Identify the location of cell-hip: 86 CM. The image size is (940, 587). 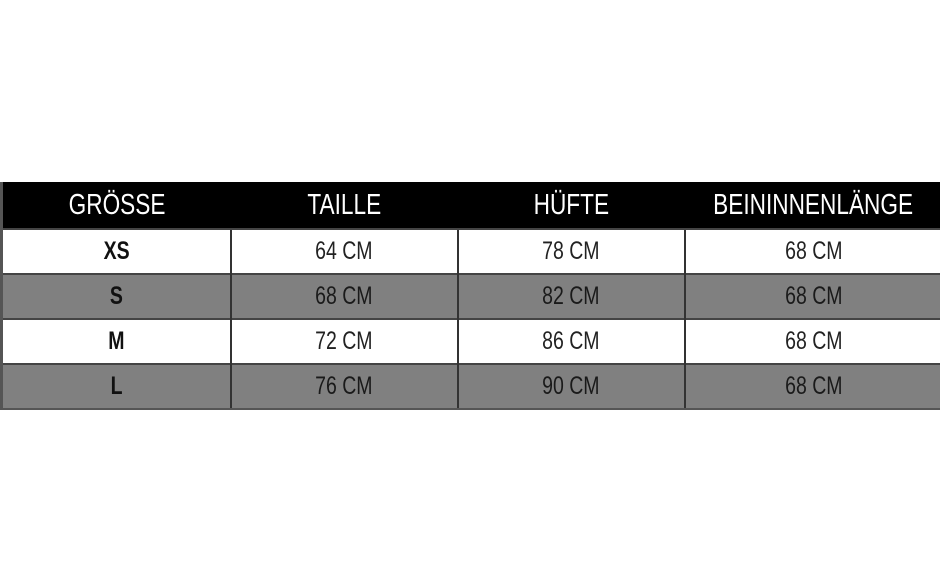
(570, 341).